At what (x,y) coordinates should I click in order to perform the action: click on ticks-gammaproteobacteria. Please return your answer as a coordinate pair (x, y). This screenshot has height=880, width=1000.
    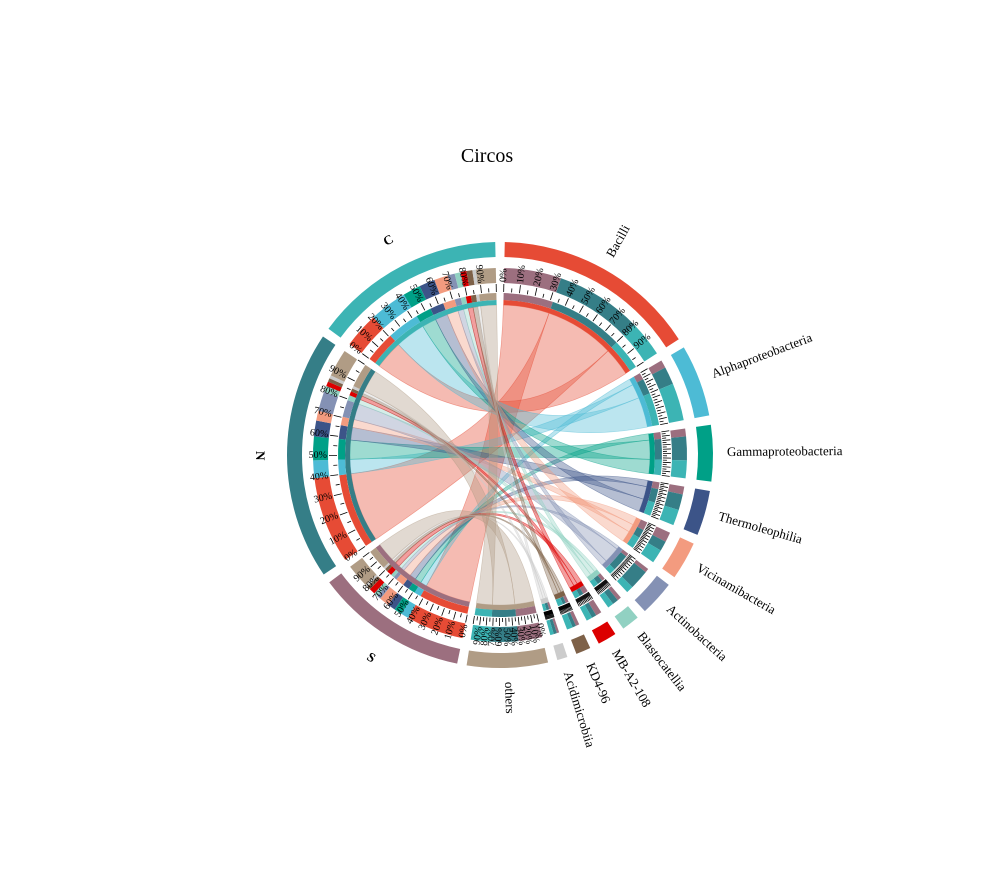
    Looking at the image, I should click on (666, 454).